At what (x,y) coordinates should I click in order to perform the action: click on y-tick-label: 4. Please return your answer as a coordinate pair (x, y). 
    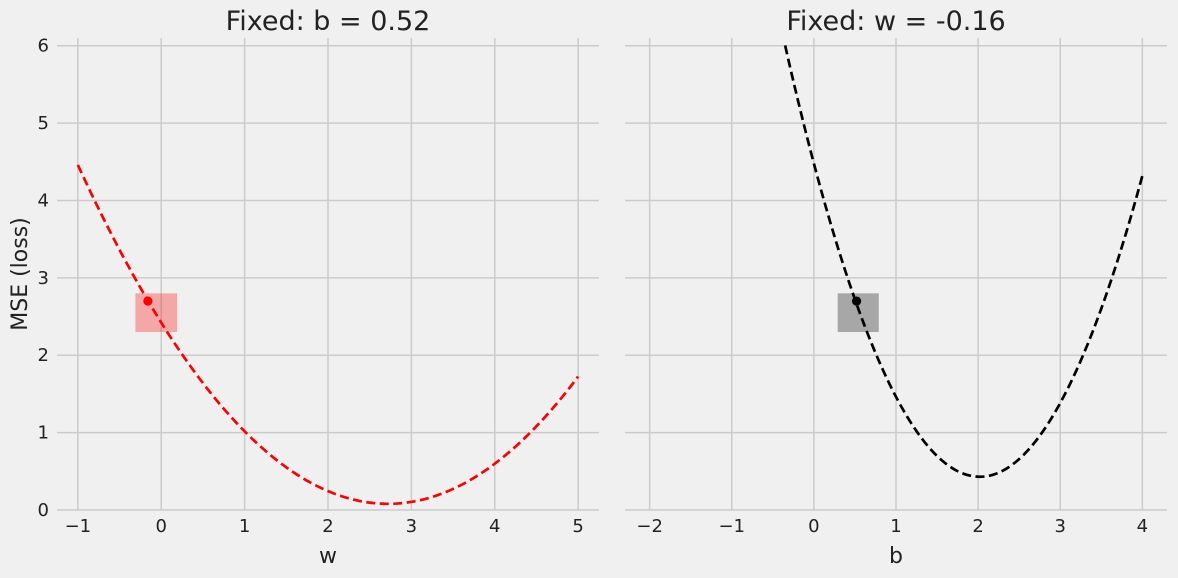
    Looking at the image, I should click on (43, 200).